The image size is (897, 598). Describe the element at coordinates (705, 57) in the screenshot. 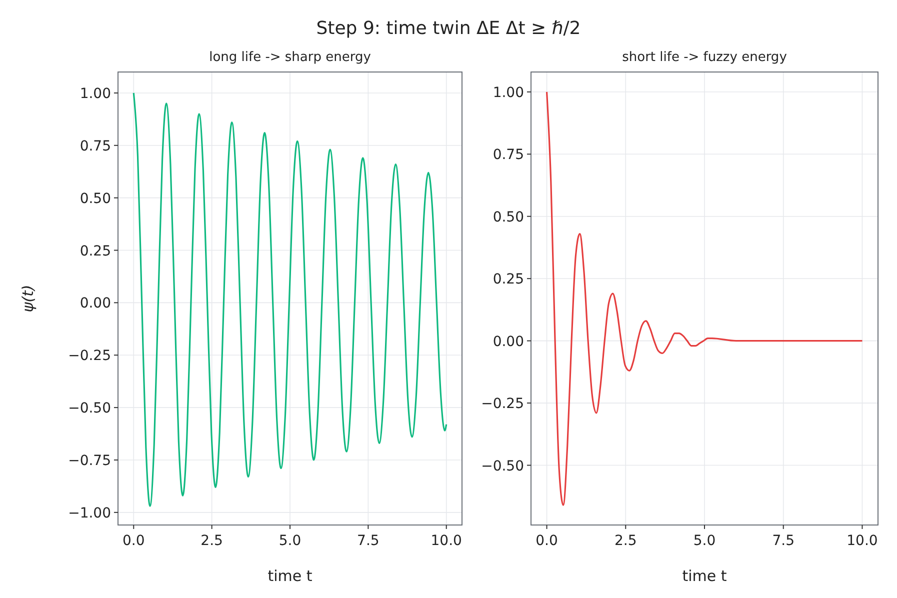

I see `chart-subtitle: short life -> fuzzy energy` at that location.